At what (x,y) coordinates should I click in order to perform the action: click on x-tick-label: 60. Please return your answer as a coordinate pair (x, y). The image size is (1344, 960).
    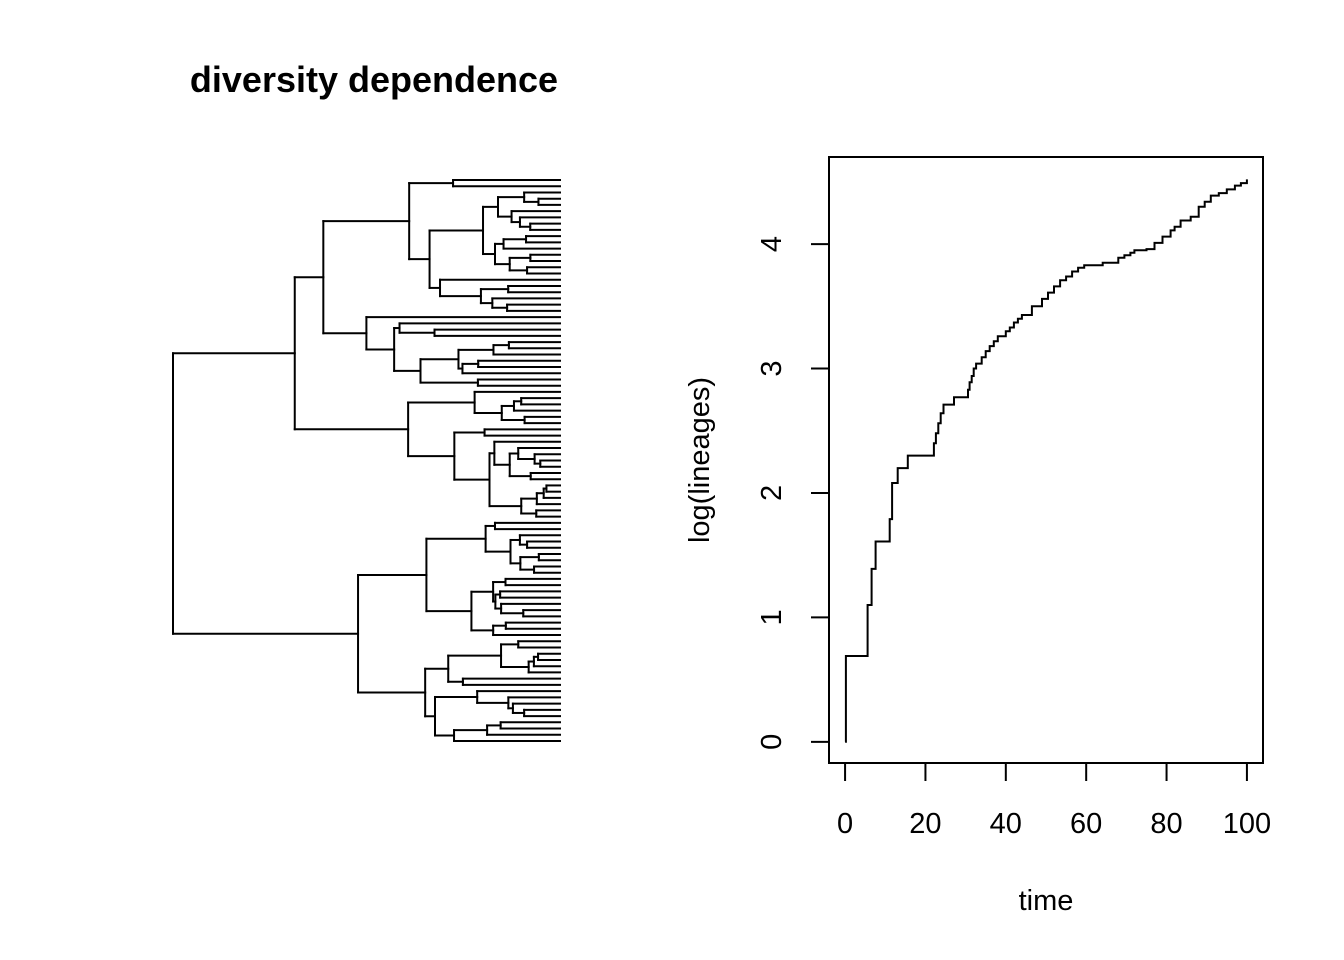
    Looking at the image, I should click on (1086, 824).